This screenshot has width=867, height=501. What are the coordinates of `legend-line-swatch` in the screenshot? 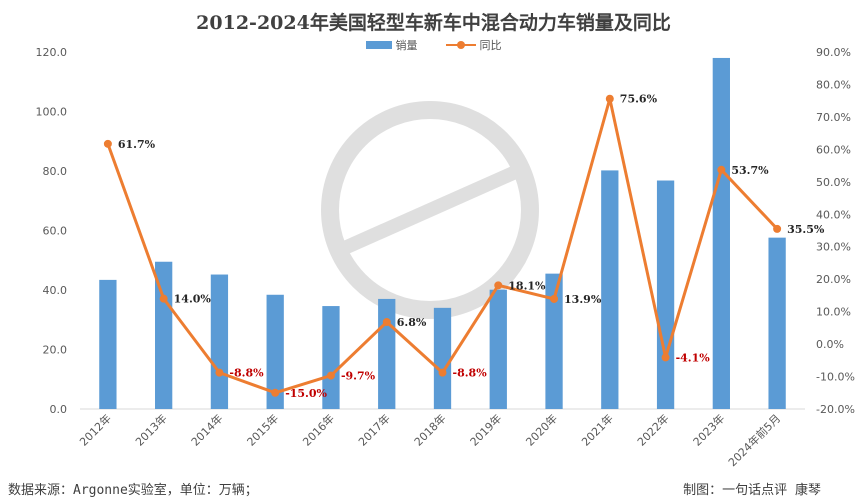 It's located at (460, 45).